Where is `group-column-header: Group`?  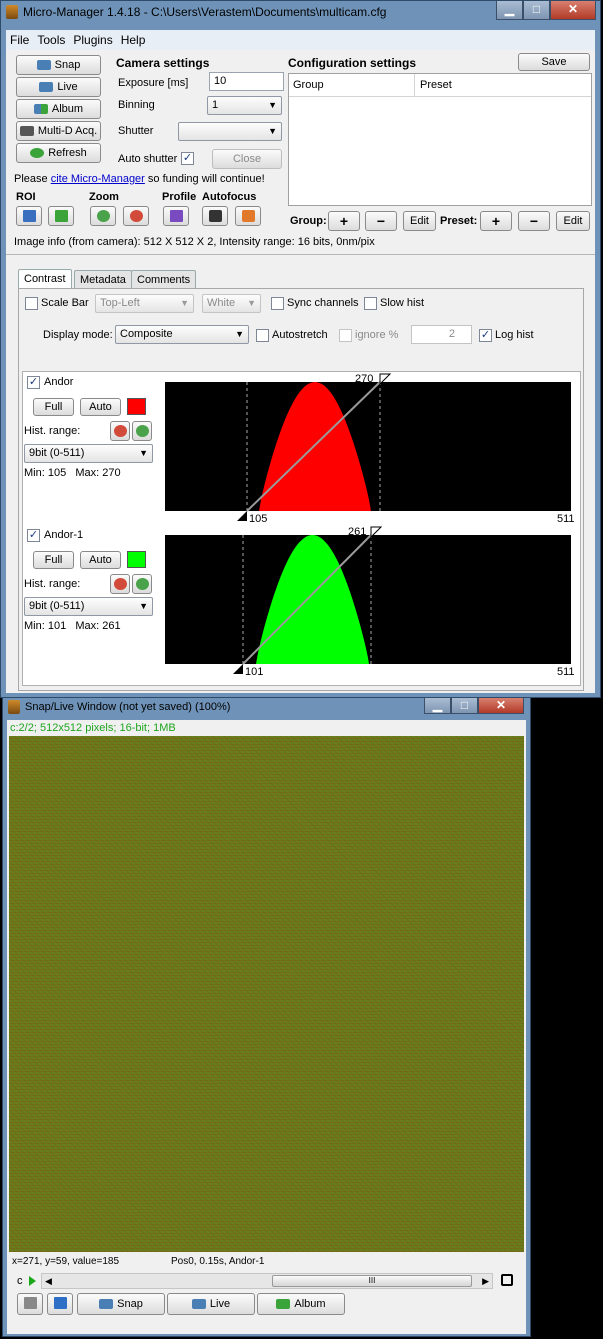 group-column-header: Group is located at coordinates (352, 85).